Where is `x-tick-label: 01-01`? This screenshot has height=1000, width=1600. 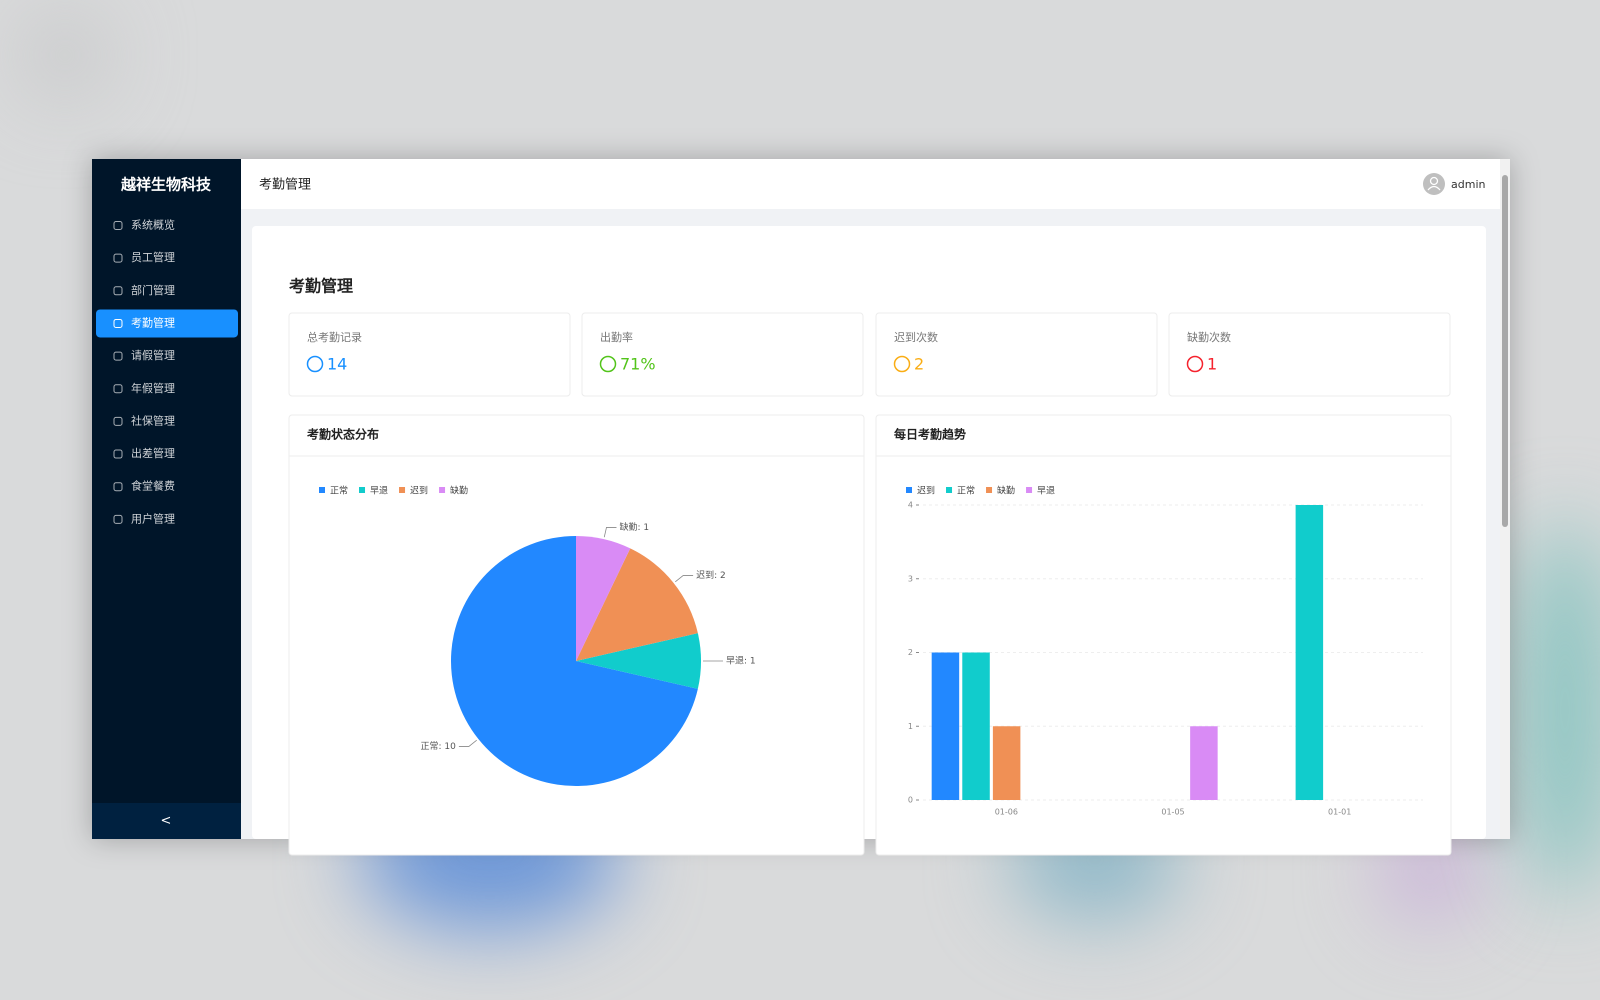 x-tick-label: 01-01 is located at coordinates (1339, 812).